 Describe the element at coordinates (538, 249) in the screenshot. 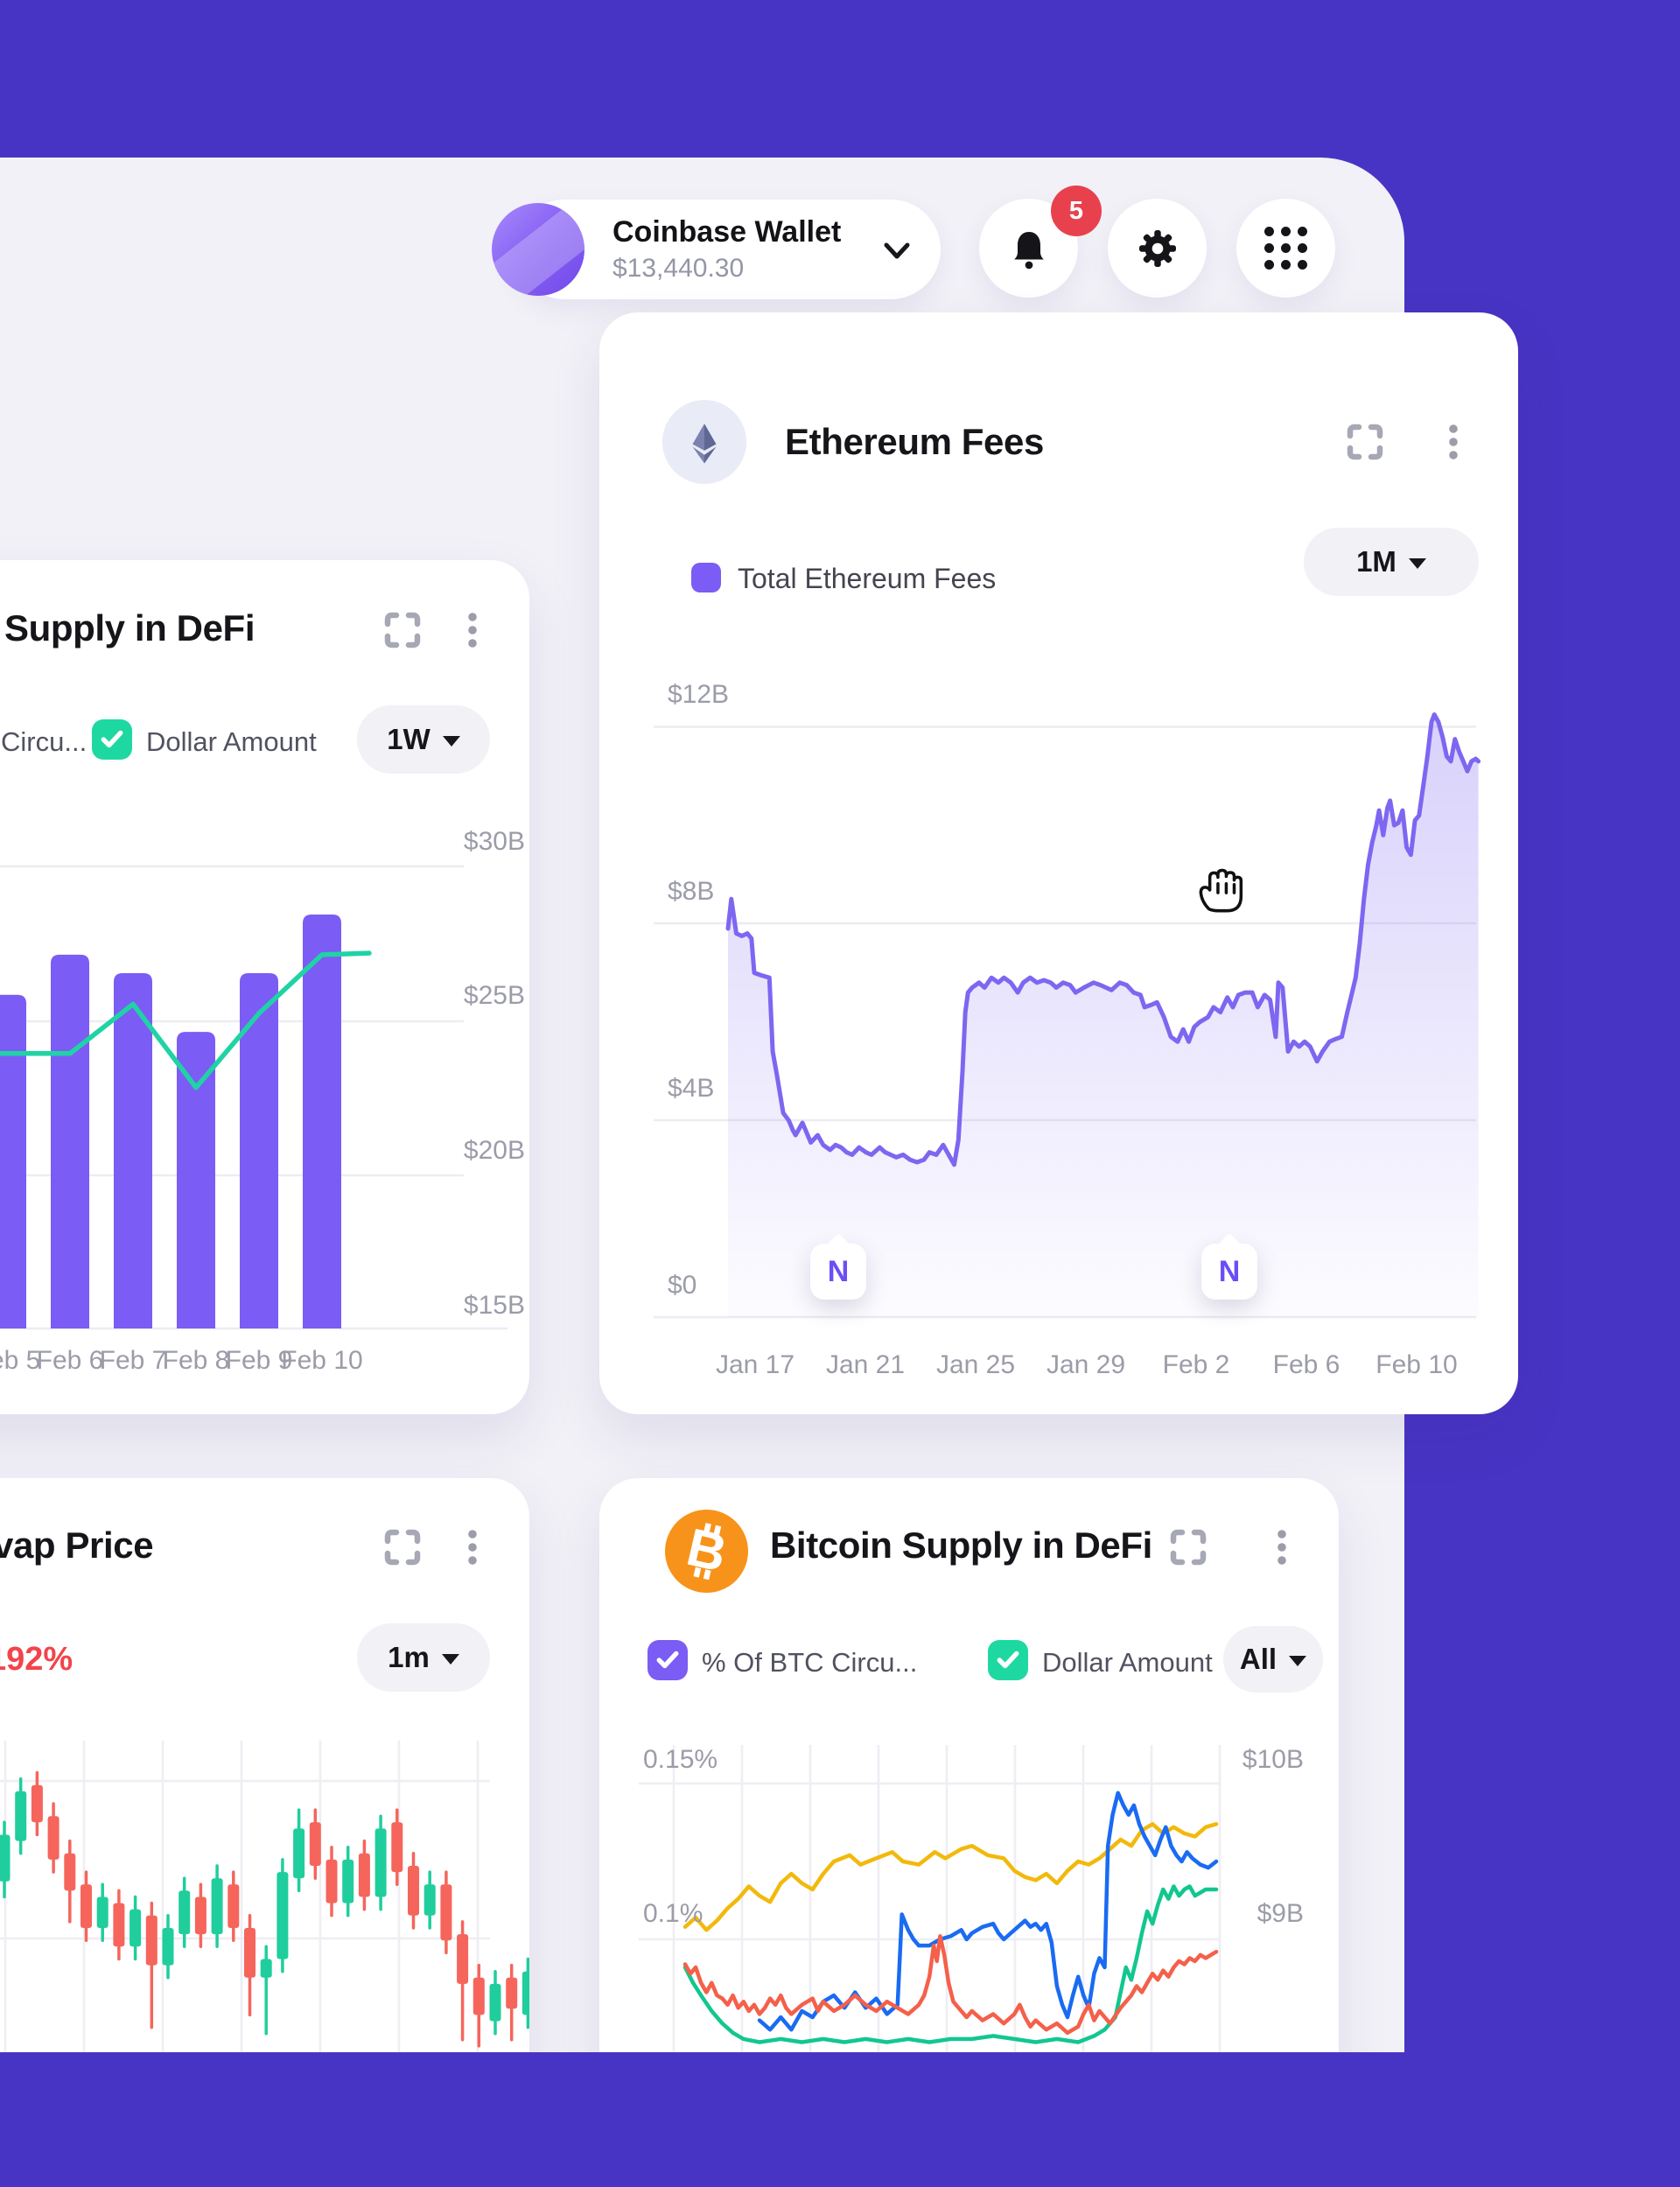

I see `wallet-avatar` at that location.